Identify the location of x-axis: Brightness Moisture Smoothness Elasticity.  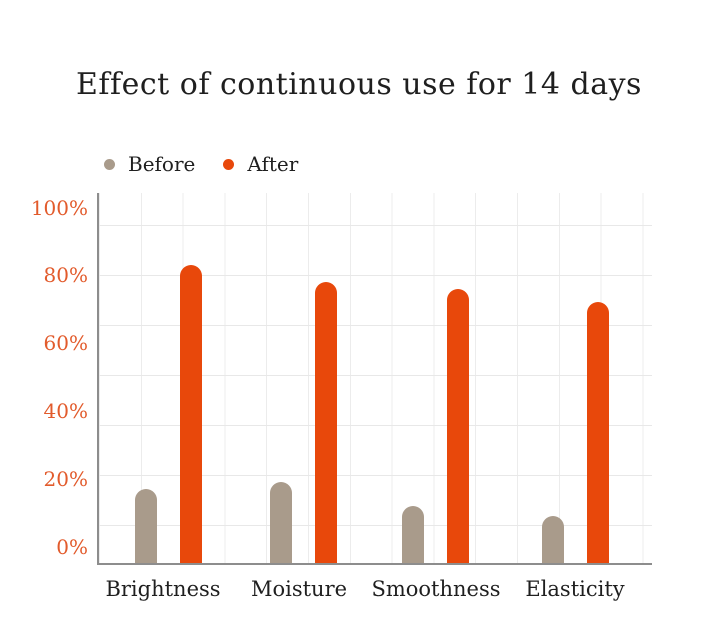
(373, 592).